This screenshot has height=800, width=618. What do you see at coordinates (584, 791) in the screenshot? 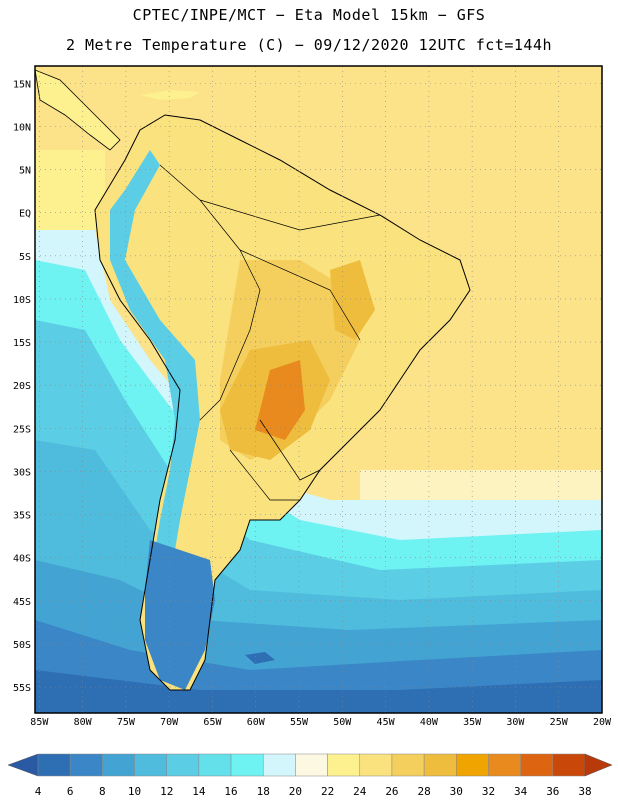
I see `legend-label: 38` at bounding box center [584, 791].